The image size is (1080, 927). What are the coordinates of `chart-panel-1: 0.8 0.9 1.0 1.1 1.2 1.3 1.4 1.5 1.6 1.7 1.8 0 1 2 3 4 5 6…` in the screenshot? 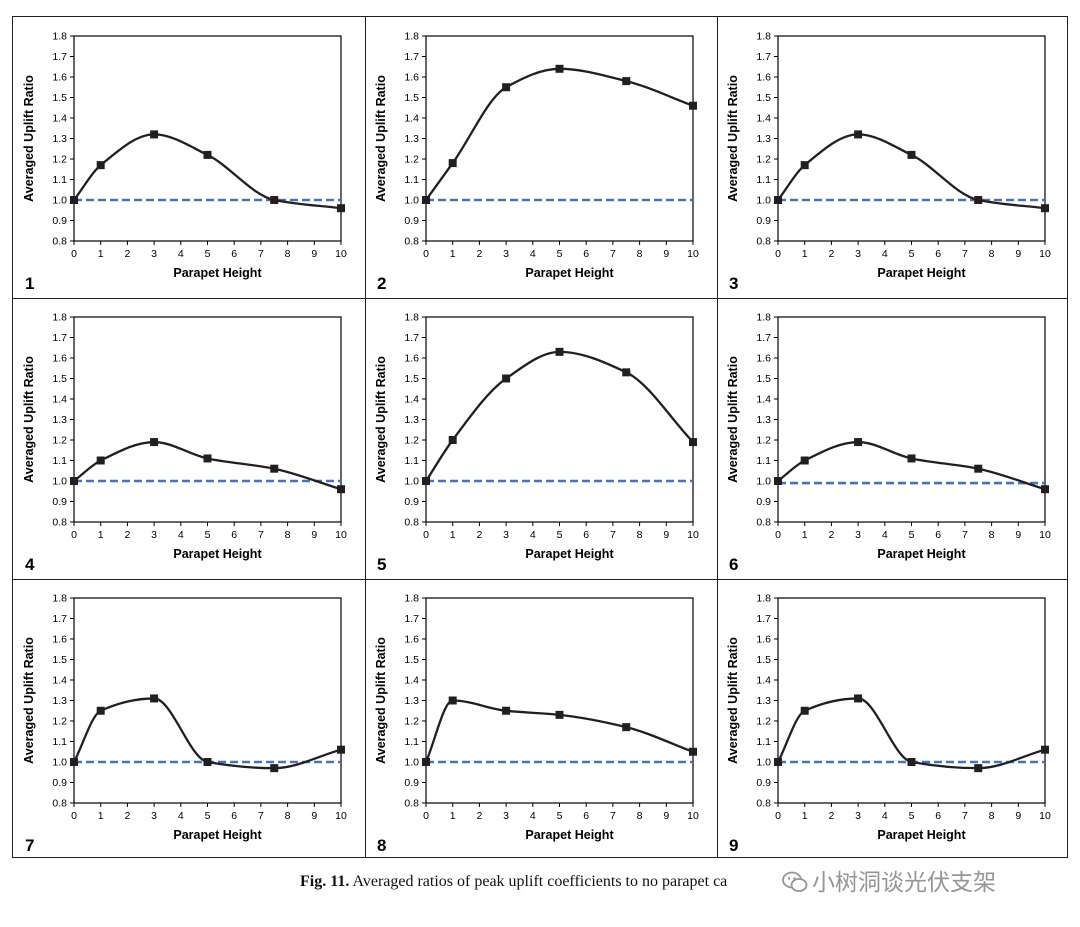 It's located at (189, 157).